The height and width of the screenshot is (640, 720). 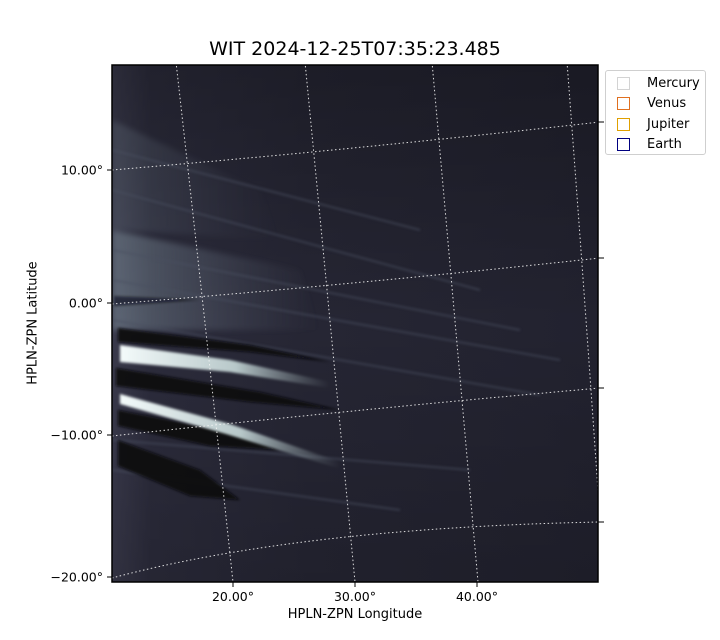 I want to click on x-axis-label: HPLN-ZPN Longitude, so click(x=355, y=614).